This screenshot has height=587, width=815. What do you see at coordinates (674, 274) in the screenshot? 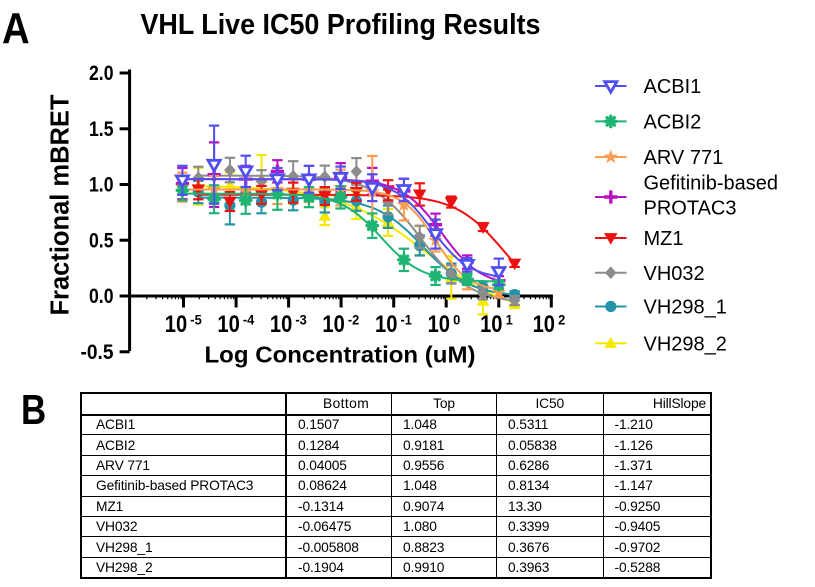
I see `svg-text: VH032` at bounding box center [674, 274].